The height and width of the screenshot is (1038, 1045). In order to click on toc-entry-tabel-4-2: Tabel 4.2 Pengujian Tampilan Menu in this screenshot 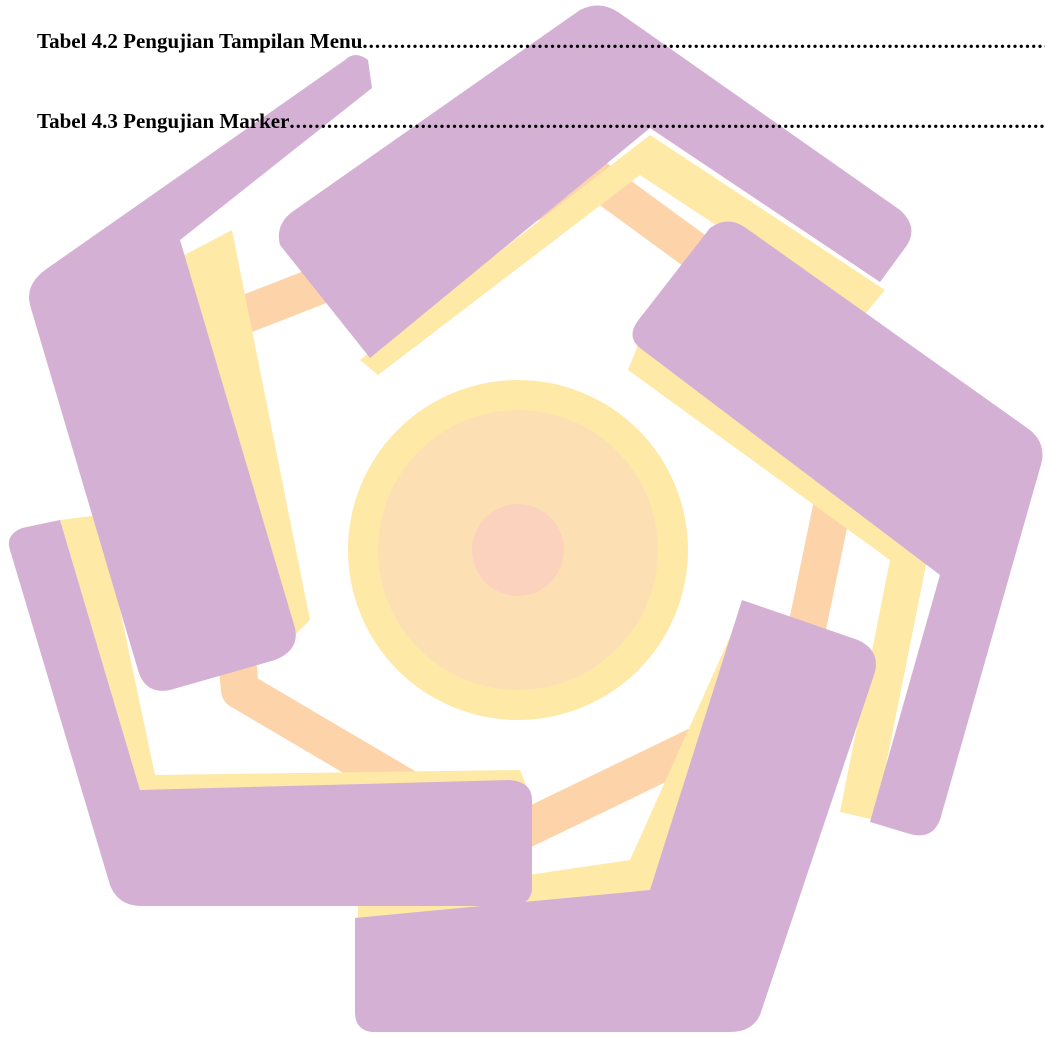, I will do `click(541, 41)`.